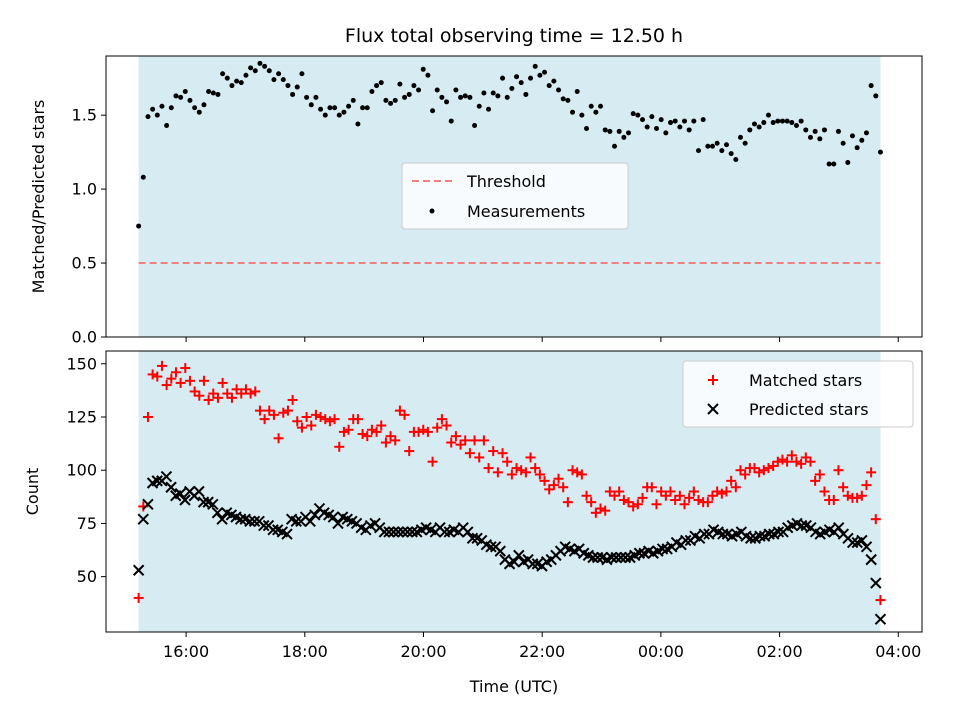  Describe the element at coordinates (506, 181) in the screenshot. I see `legend-threshold-label: Threshold` at that location.